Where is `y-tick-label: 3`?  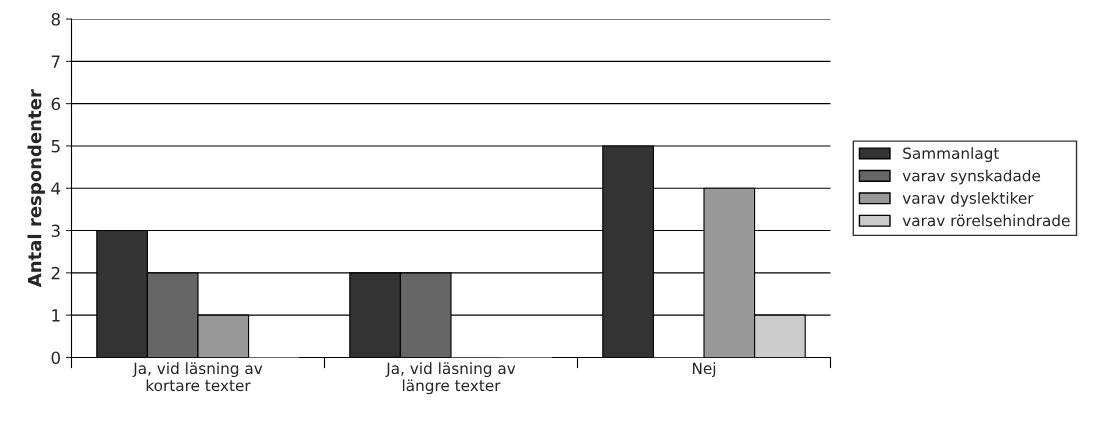 y-tick-label: 3 is located at coordinates (55, 231).